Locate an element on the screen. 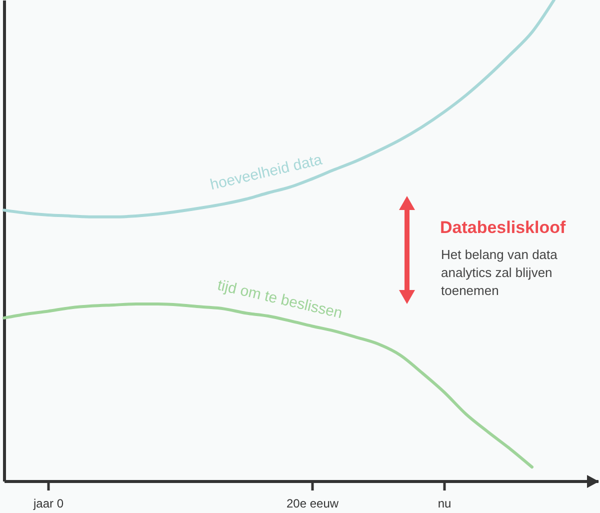  x-tick-label: nu is located at coordinates (445, 503).